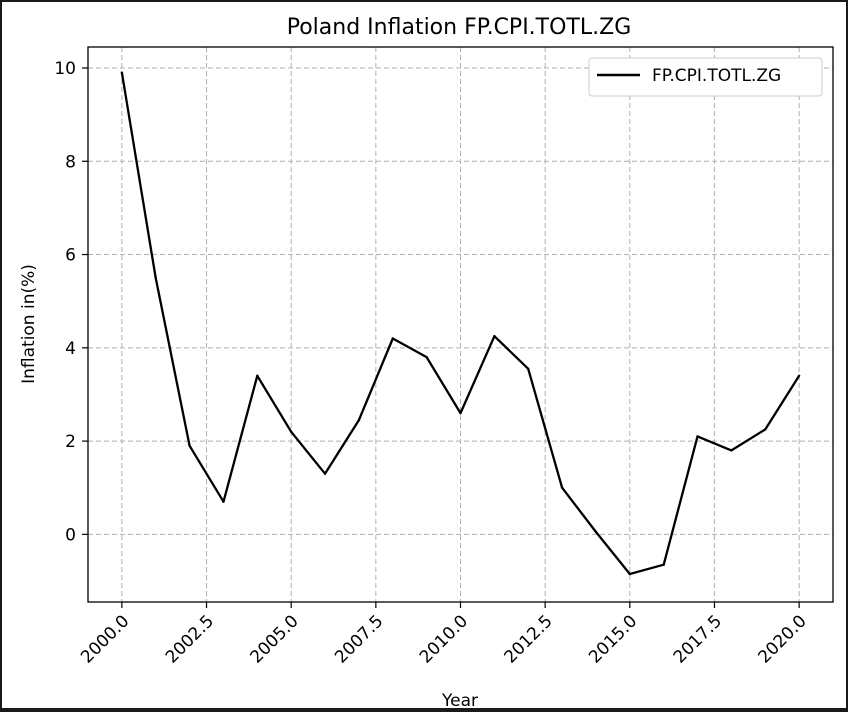 This screenshot has height=712, width=848. I want to click on y-tick-label: 6, so click(70, 256).